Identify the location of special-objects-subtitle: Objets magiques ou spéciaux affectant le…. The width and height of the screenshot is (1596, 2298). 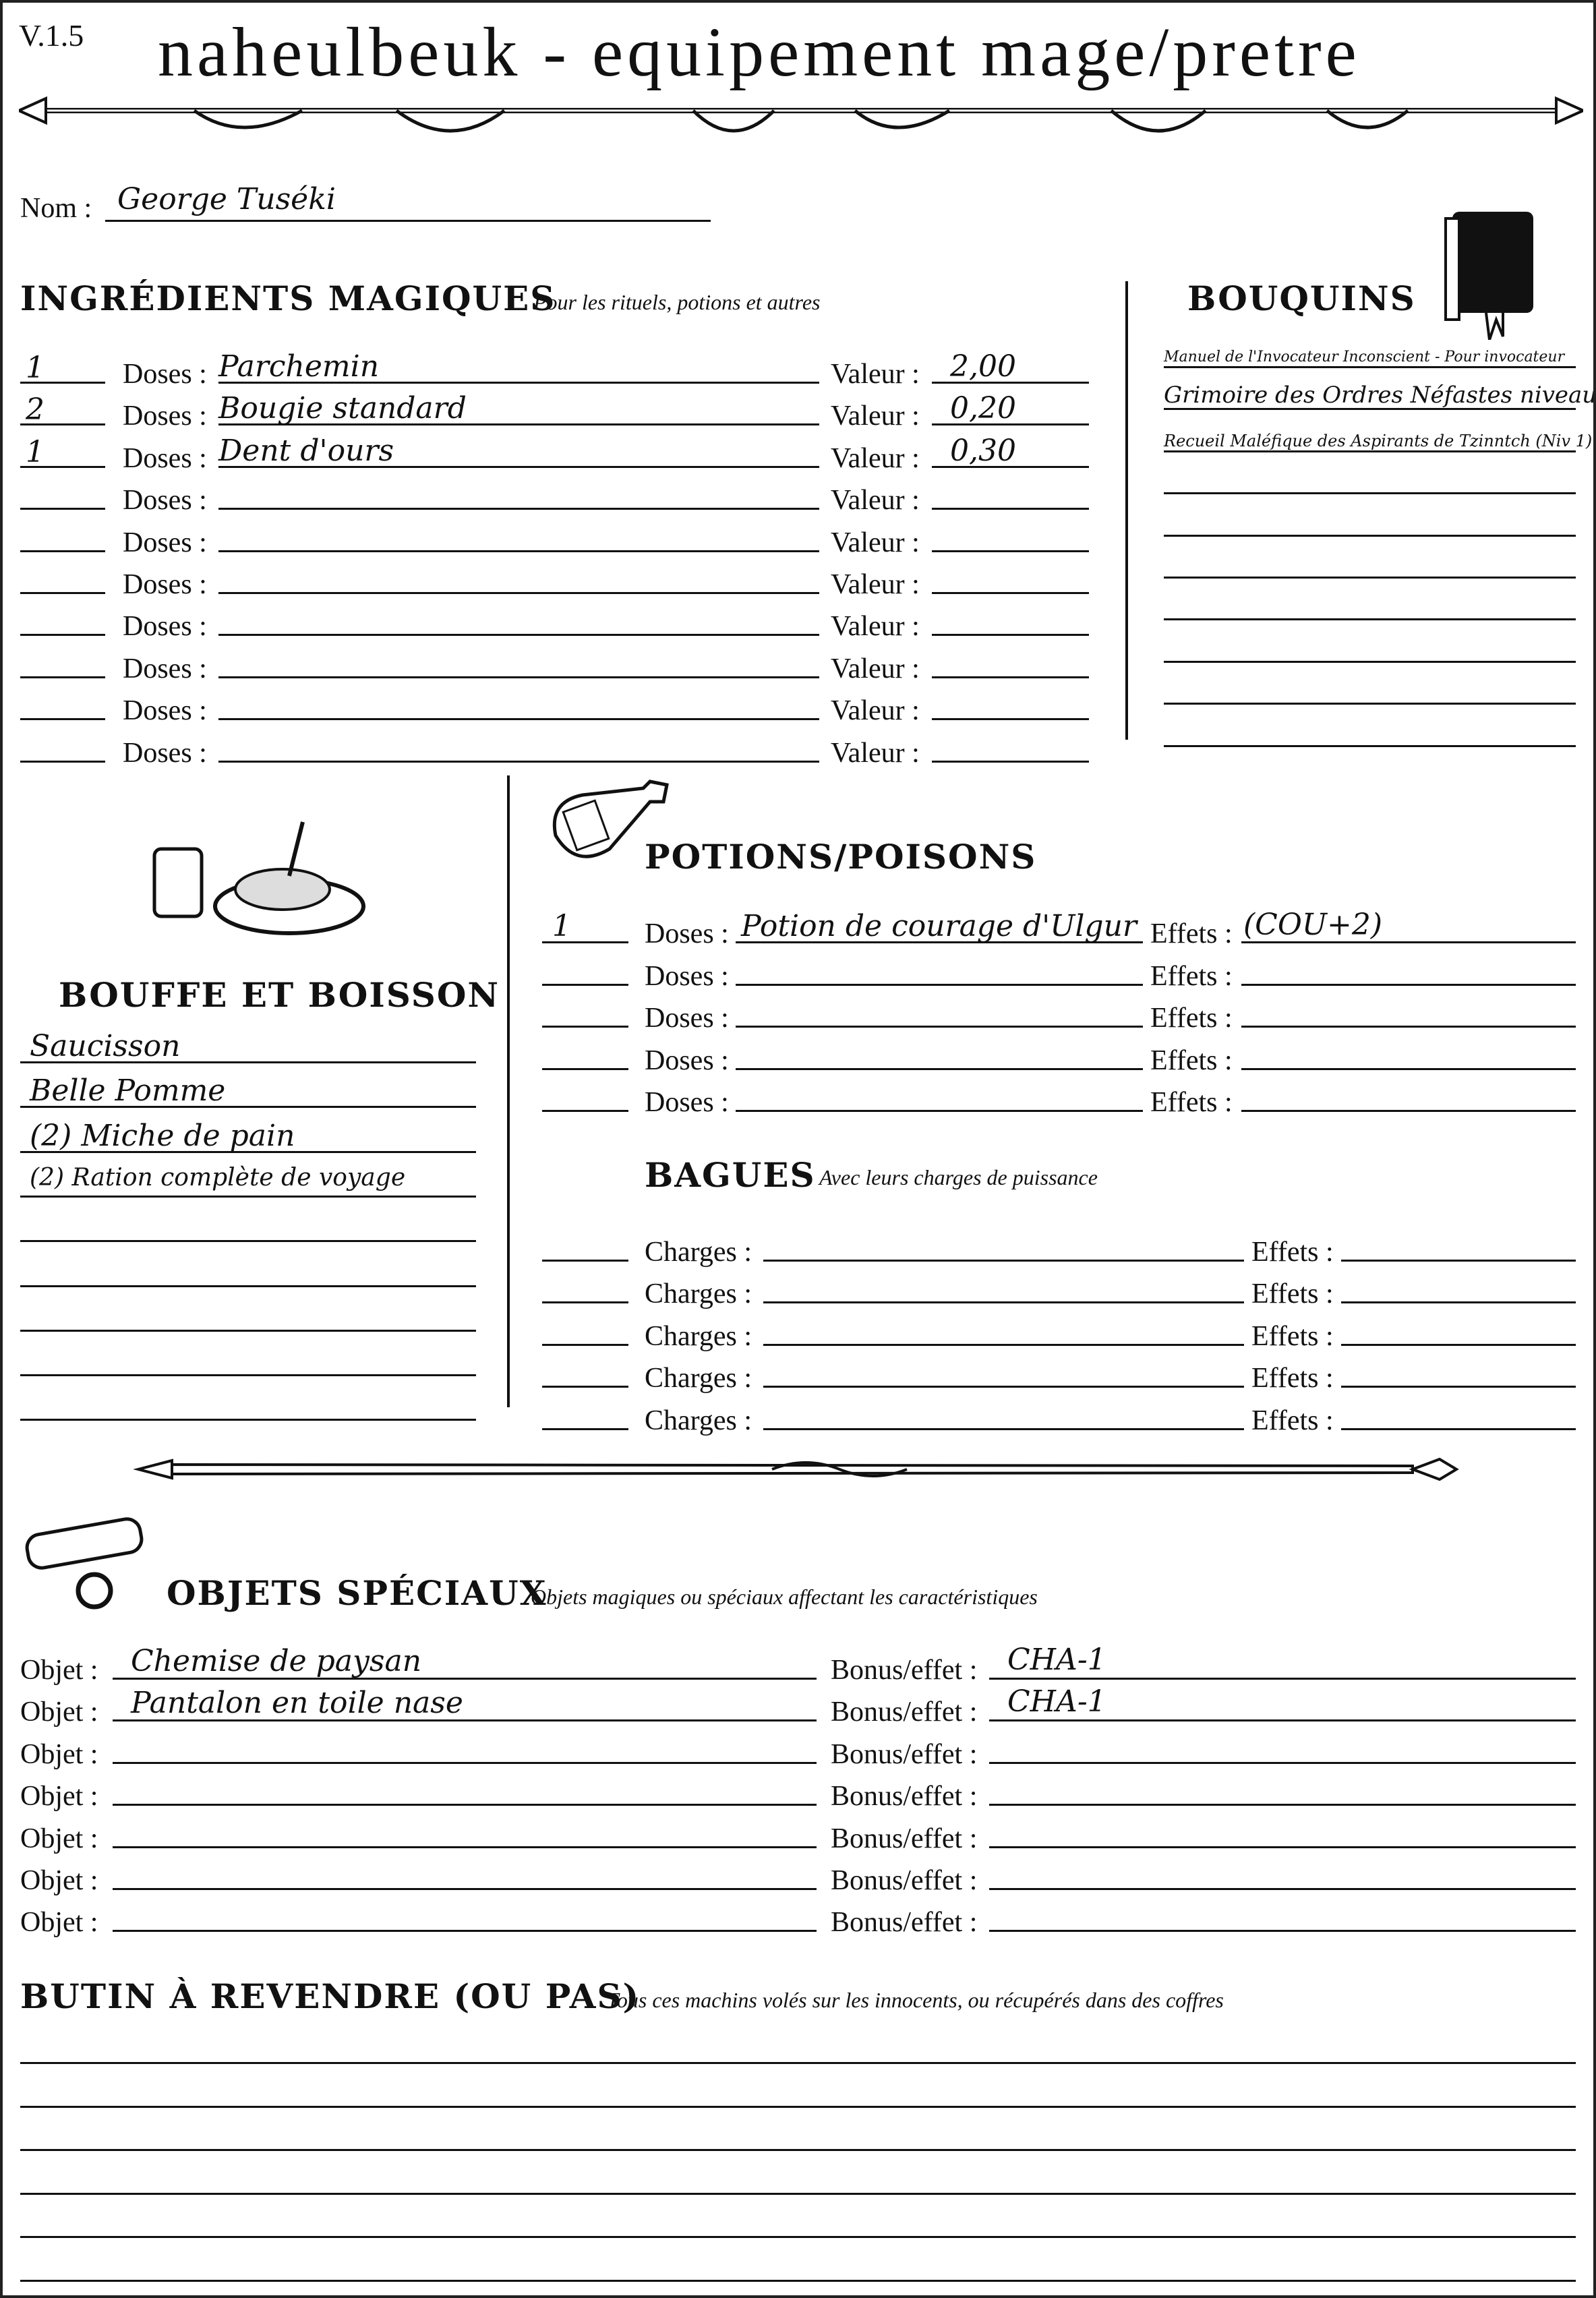
(784, 1597).